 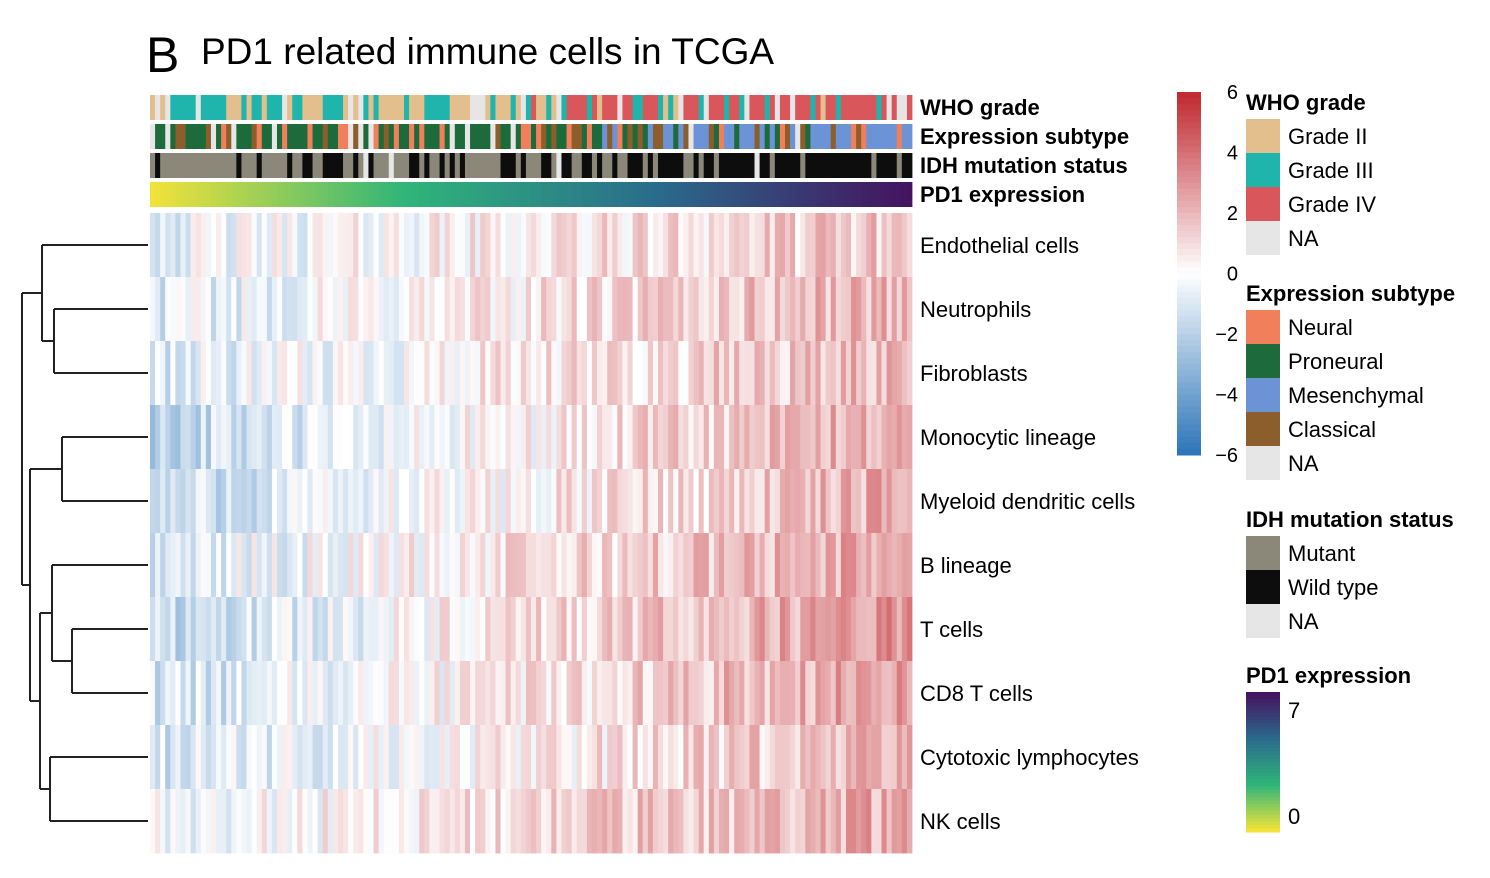 What do you see at coordinates (1226, 396) in the screenshot?
I see `color-scale-tick-label: −4` at bounding box center [1226, 396].